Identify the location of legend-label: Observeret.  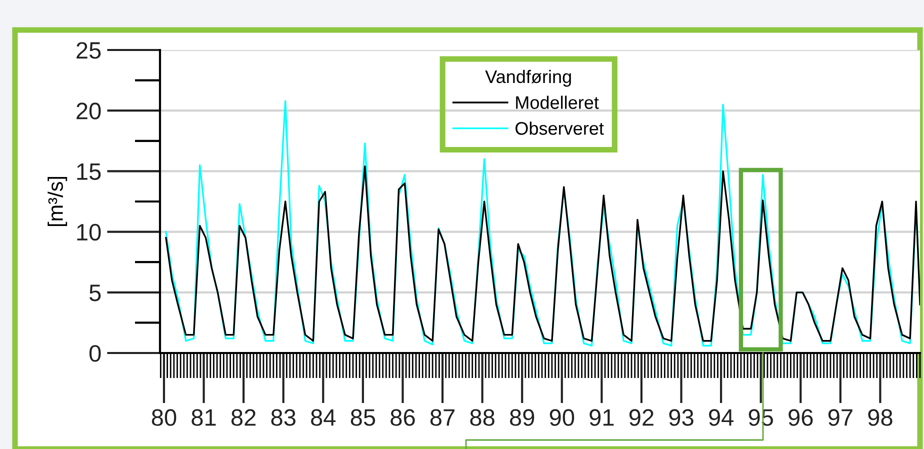
(560, 128).